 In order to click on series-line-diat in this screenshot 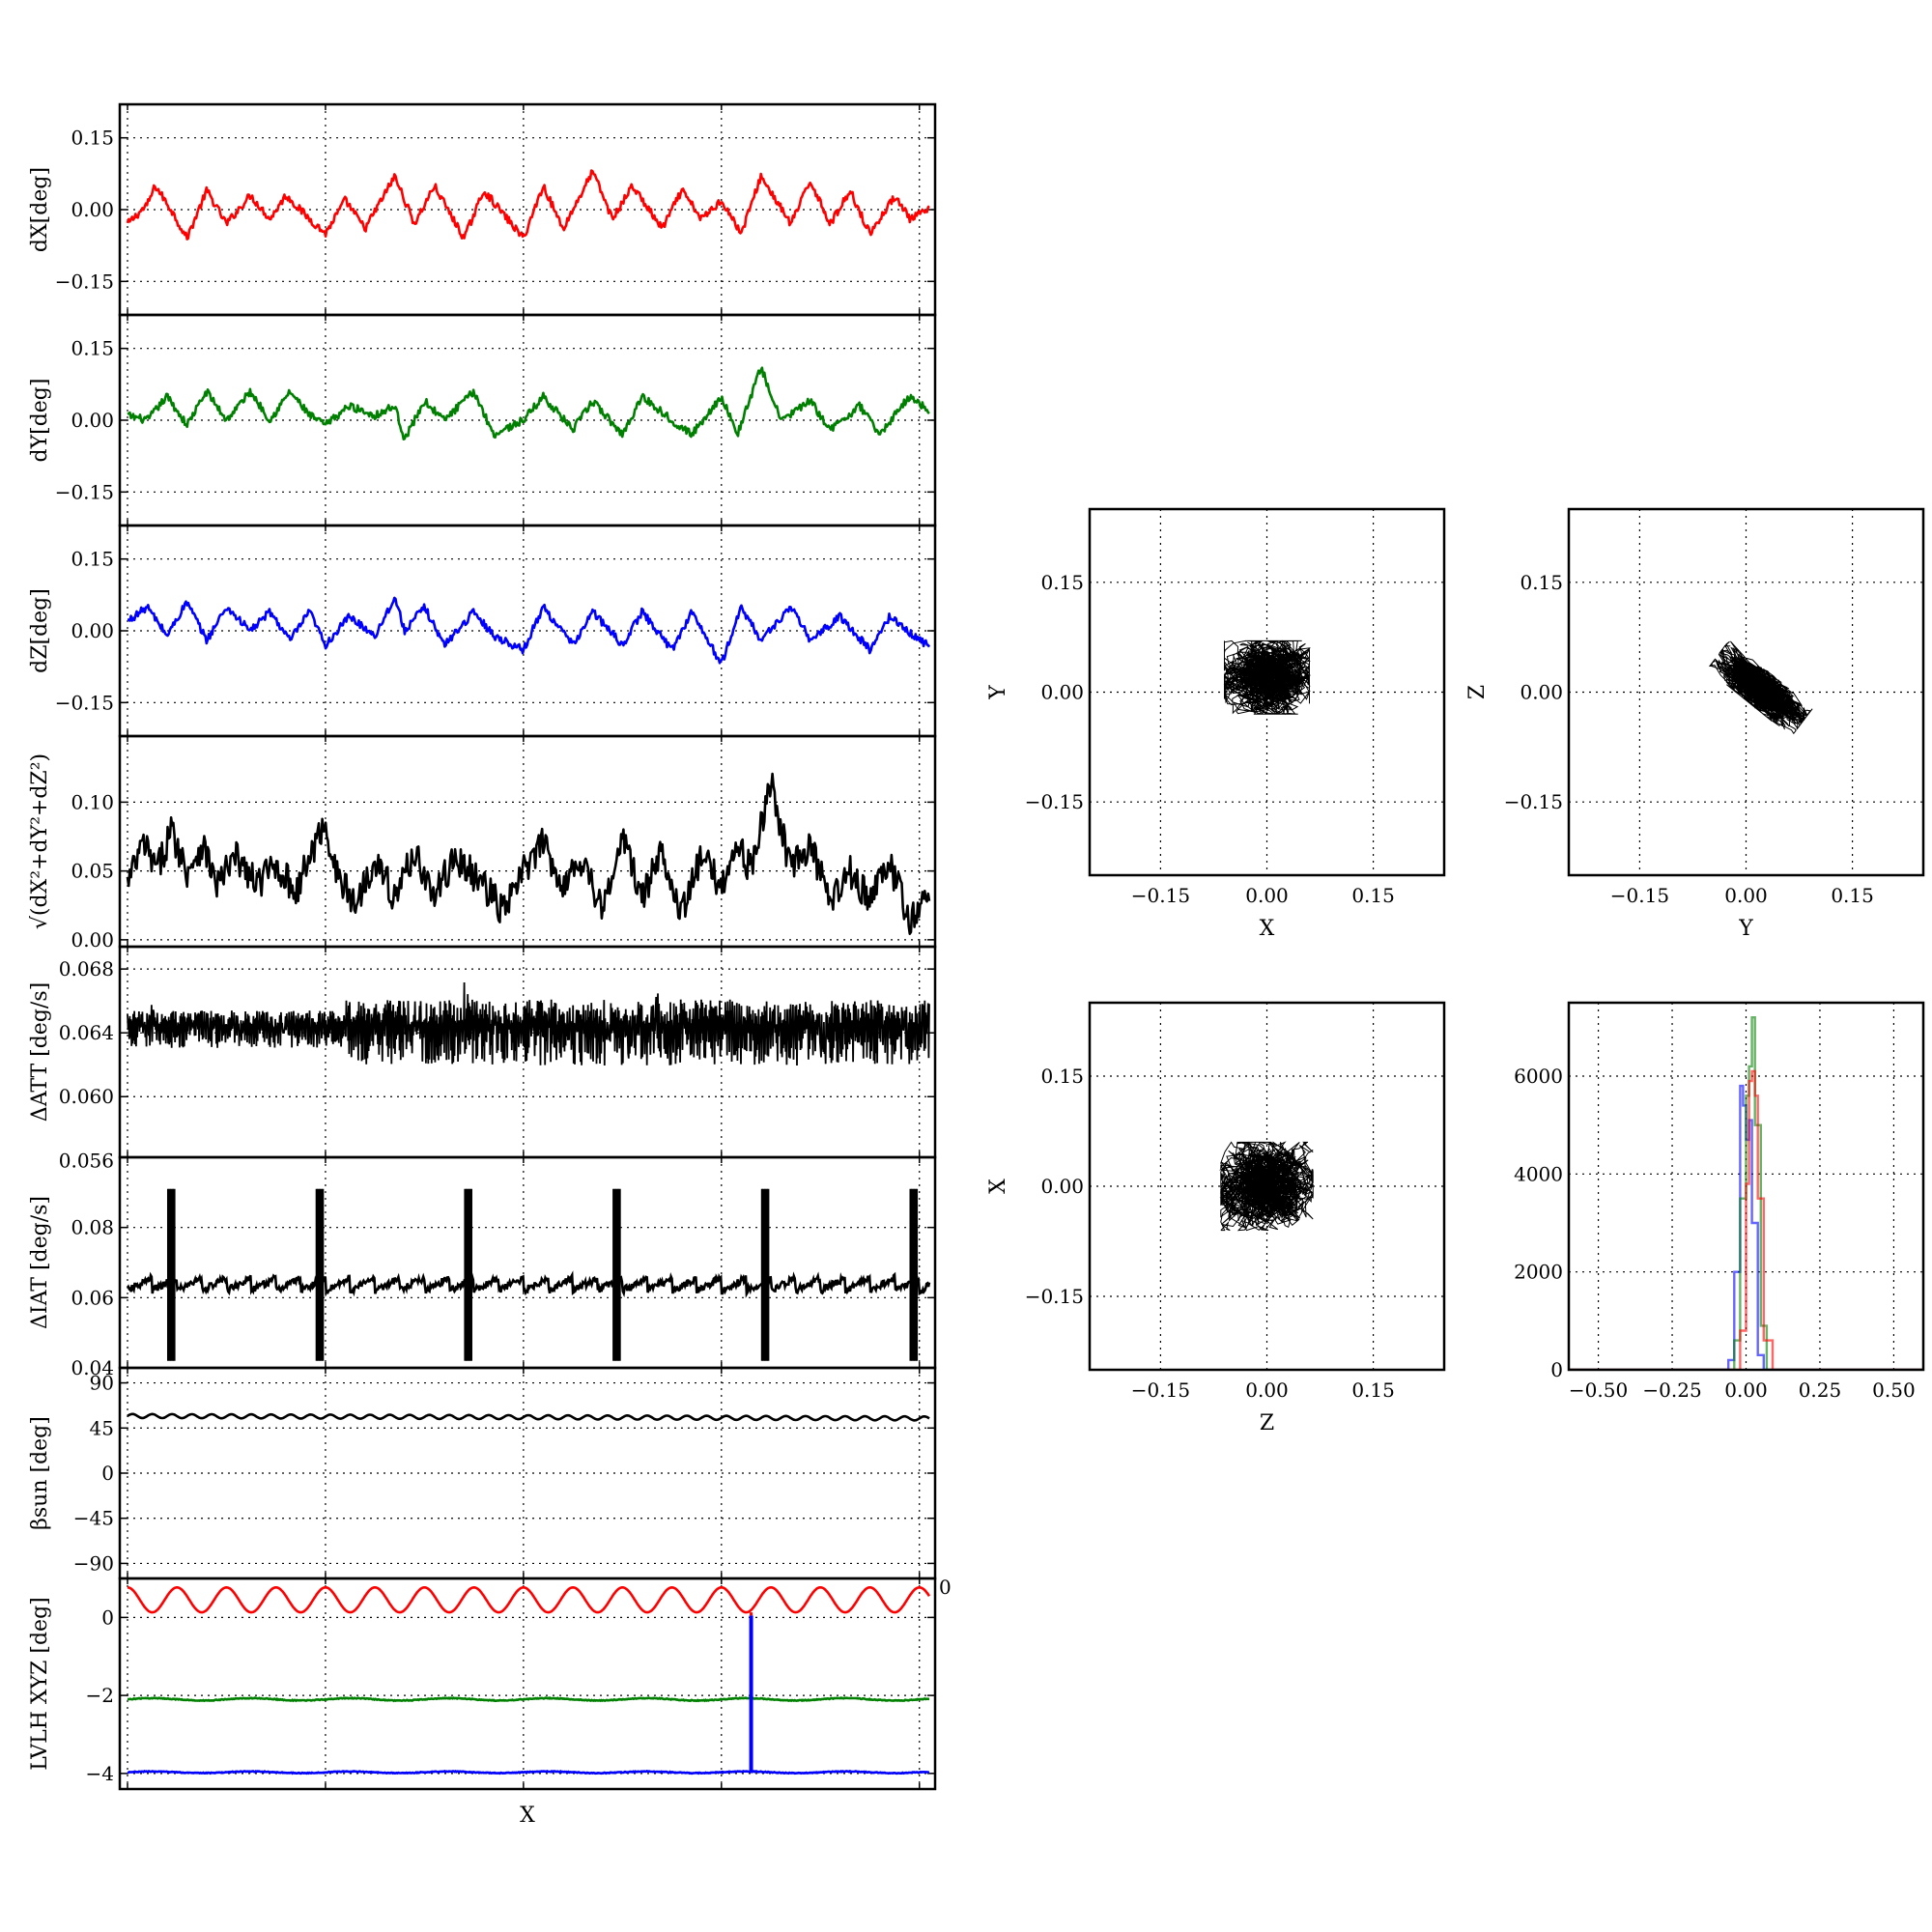, I will do `click(528, 1284)`.